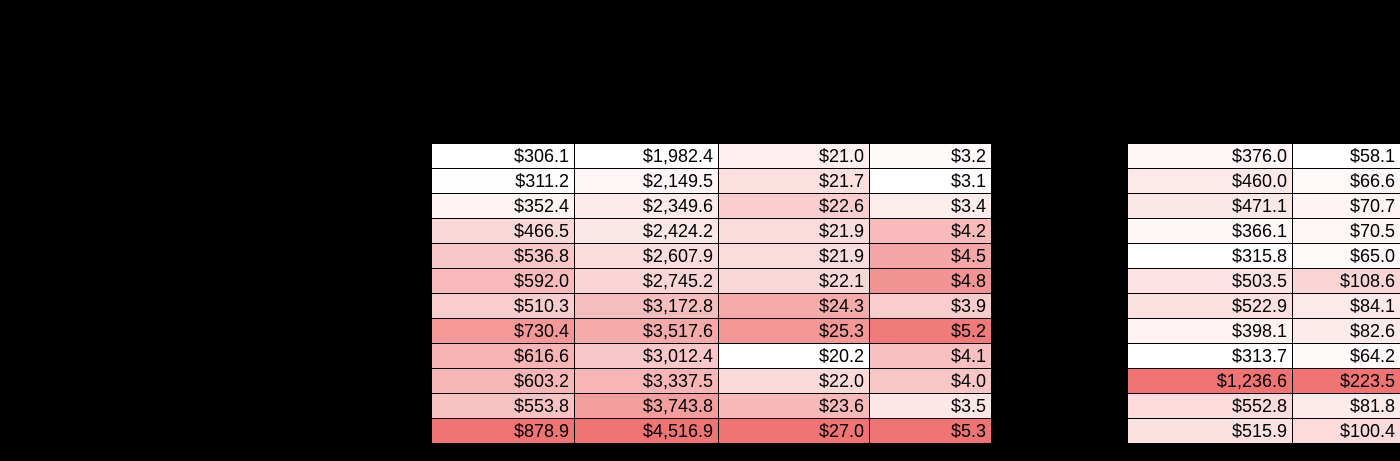  What do you see at coordinates (1346, 231) in the screenshot?
I see `cell-marketing-per-added: $70.5` at bounding box center [1346, 231].